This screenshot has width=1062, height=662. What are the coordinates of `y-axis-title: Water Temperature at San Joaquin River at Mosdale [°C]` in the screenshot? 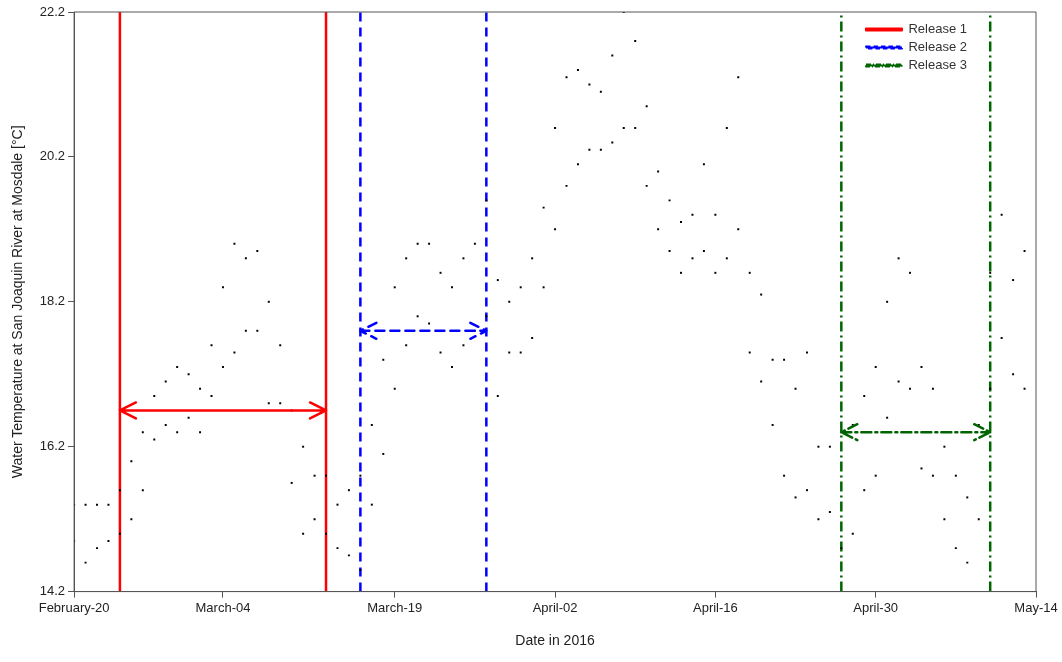 It's located at (17, 302).